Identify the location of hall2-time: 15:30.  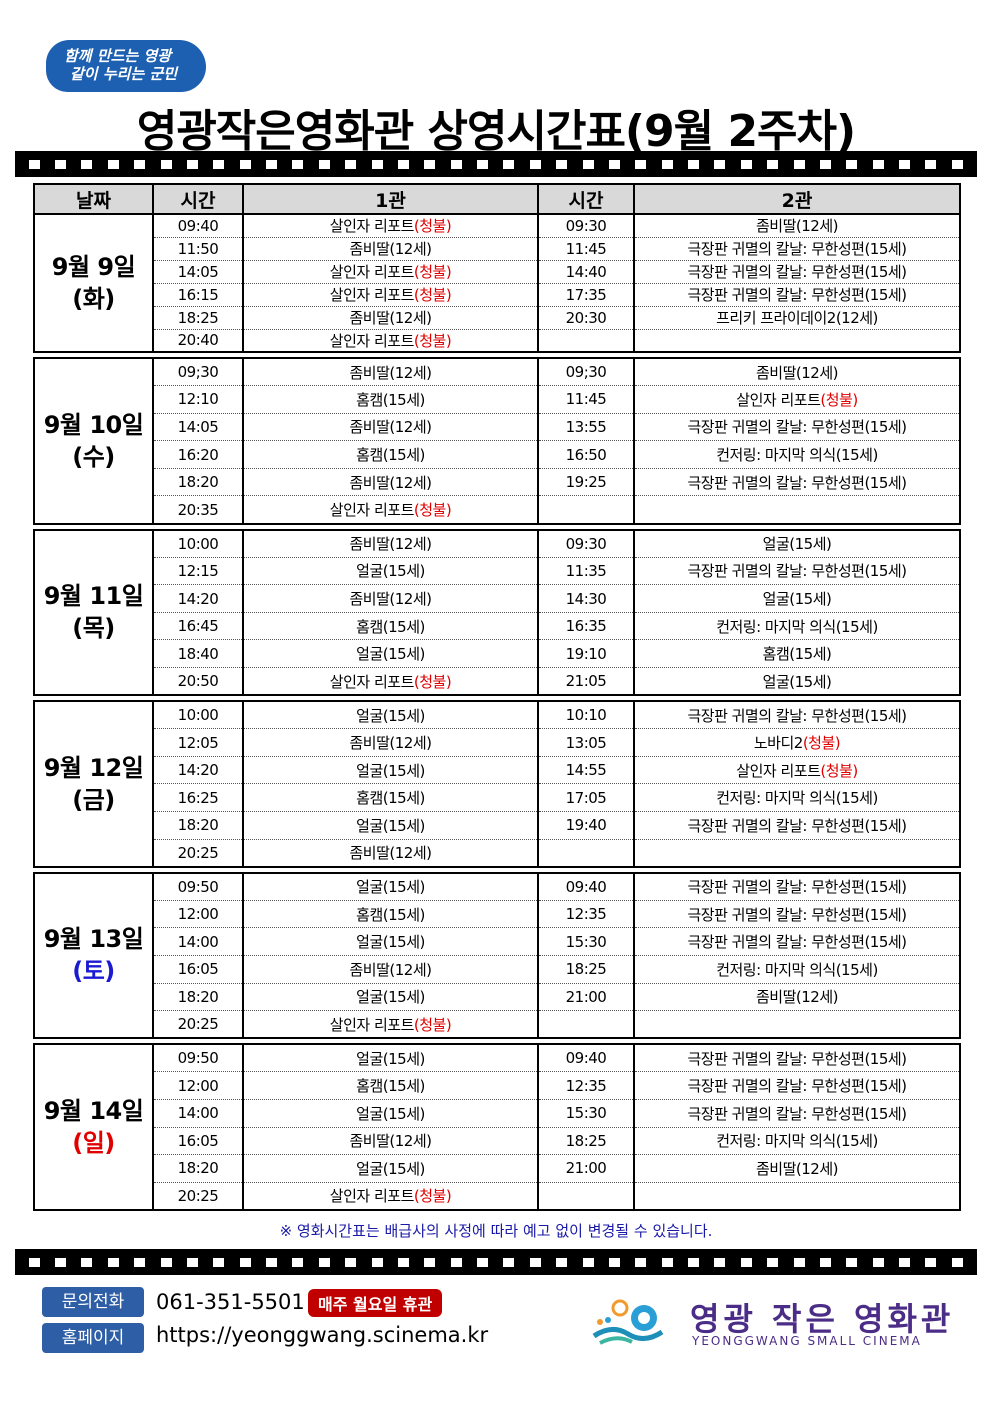
(586, 941).